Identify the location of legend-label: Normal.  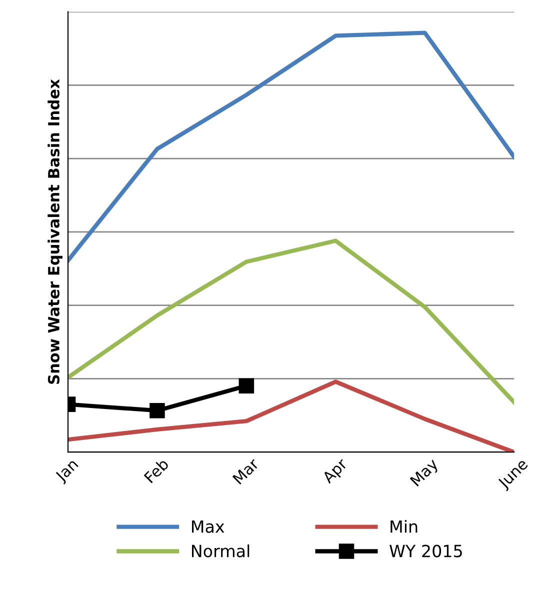
(221, 551).